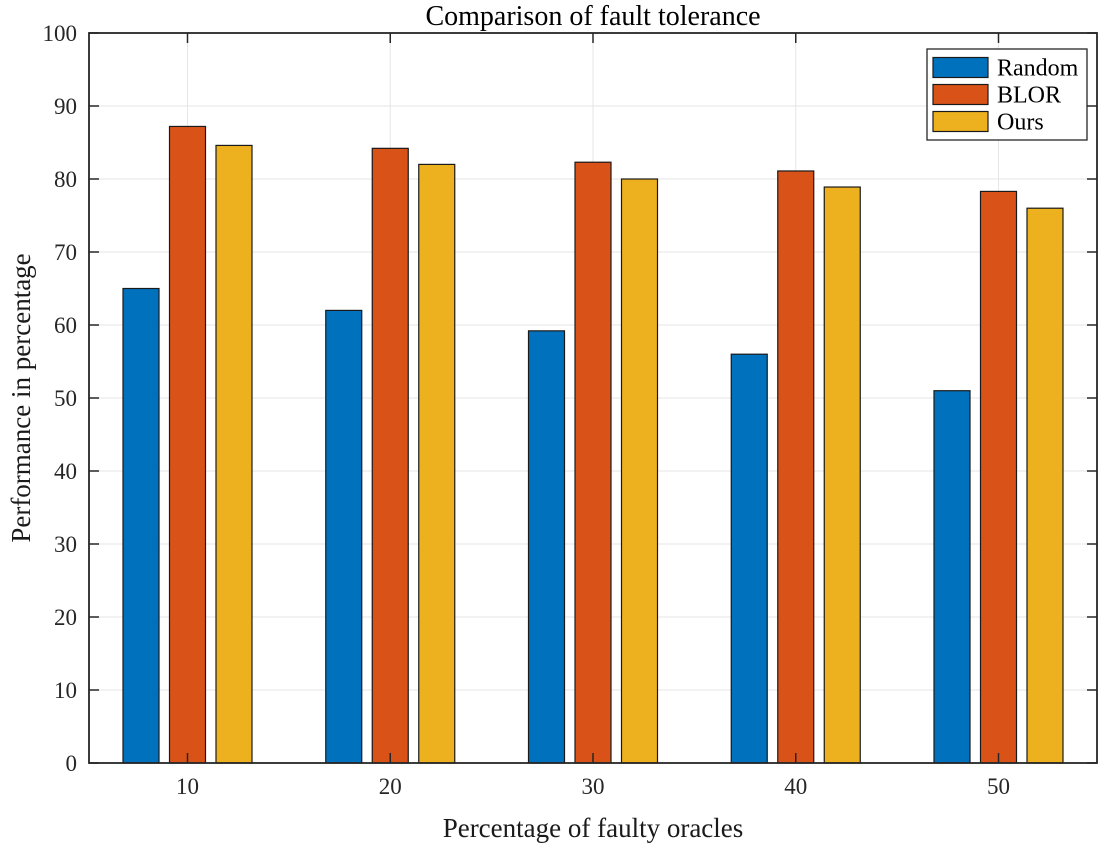 This screenshot has width=1105, height=846. I want to click on y-tick-label: 90, so click(65, 106).